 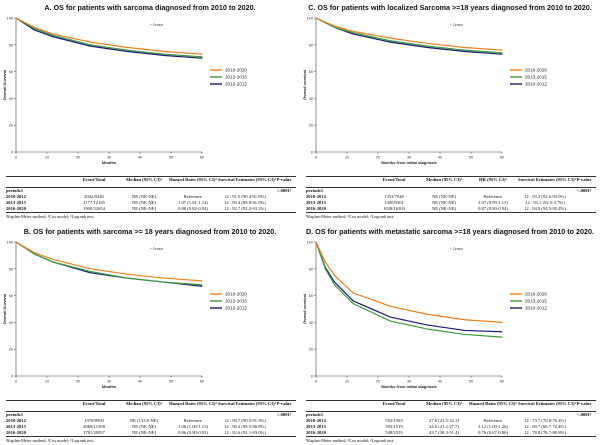 I want to click on table-cell-event-total: 2177/12165, so click(x=94, y=202).